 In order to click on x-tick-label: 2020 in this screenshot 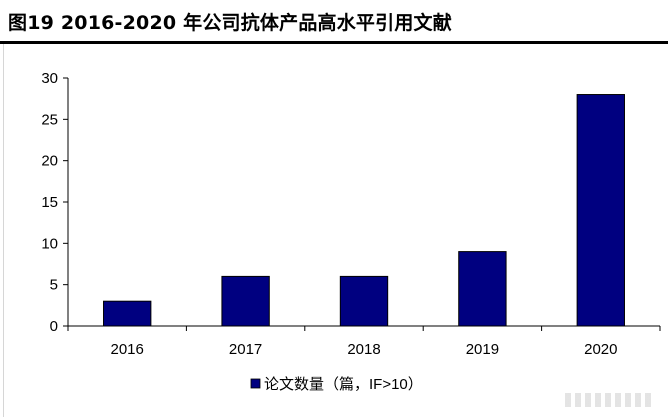, I will do `click(600, 349)`.